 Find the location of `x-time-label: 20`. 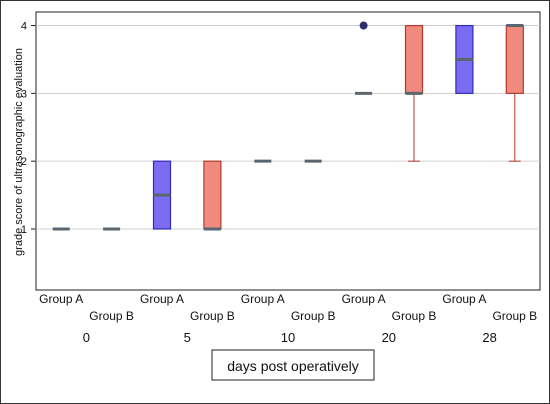

x-time-label: 20 is located at coordinates (389, 337).